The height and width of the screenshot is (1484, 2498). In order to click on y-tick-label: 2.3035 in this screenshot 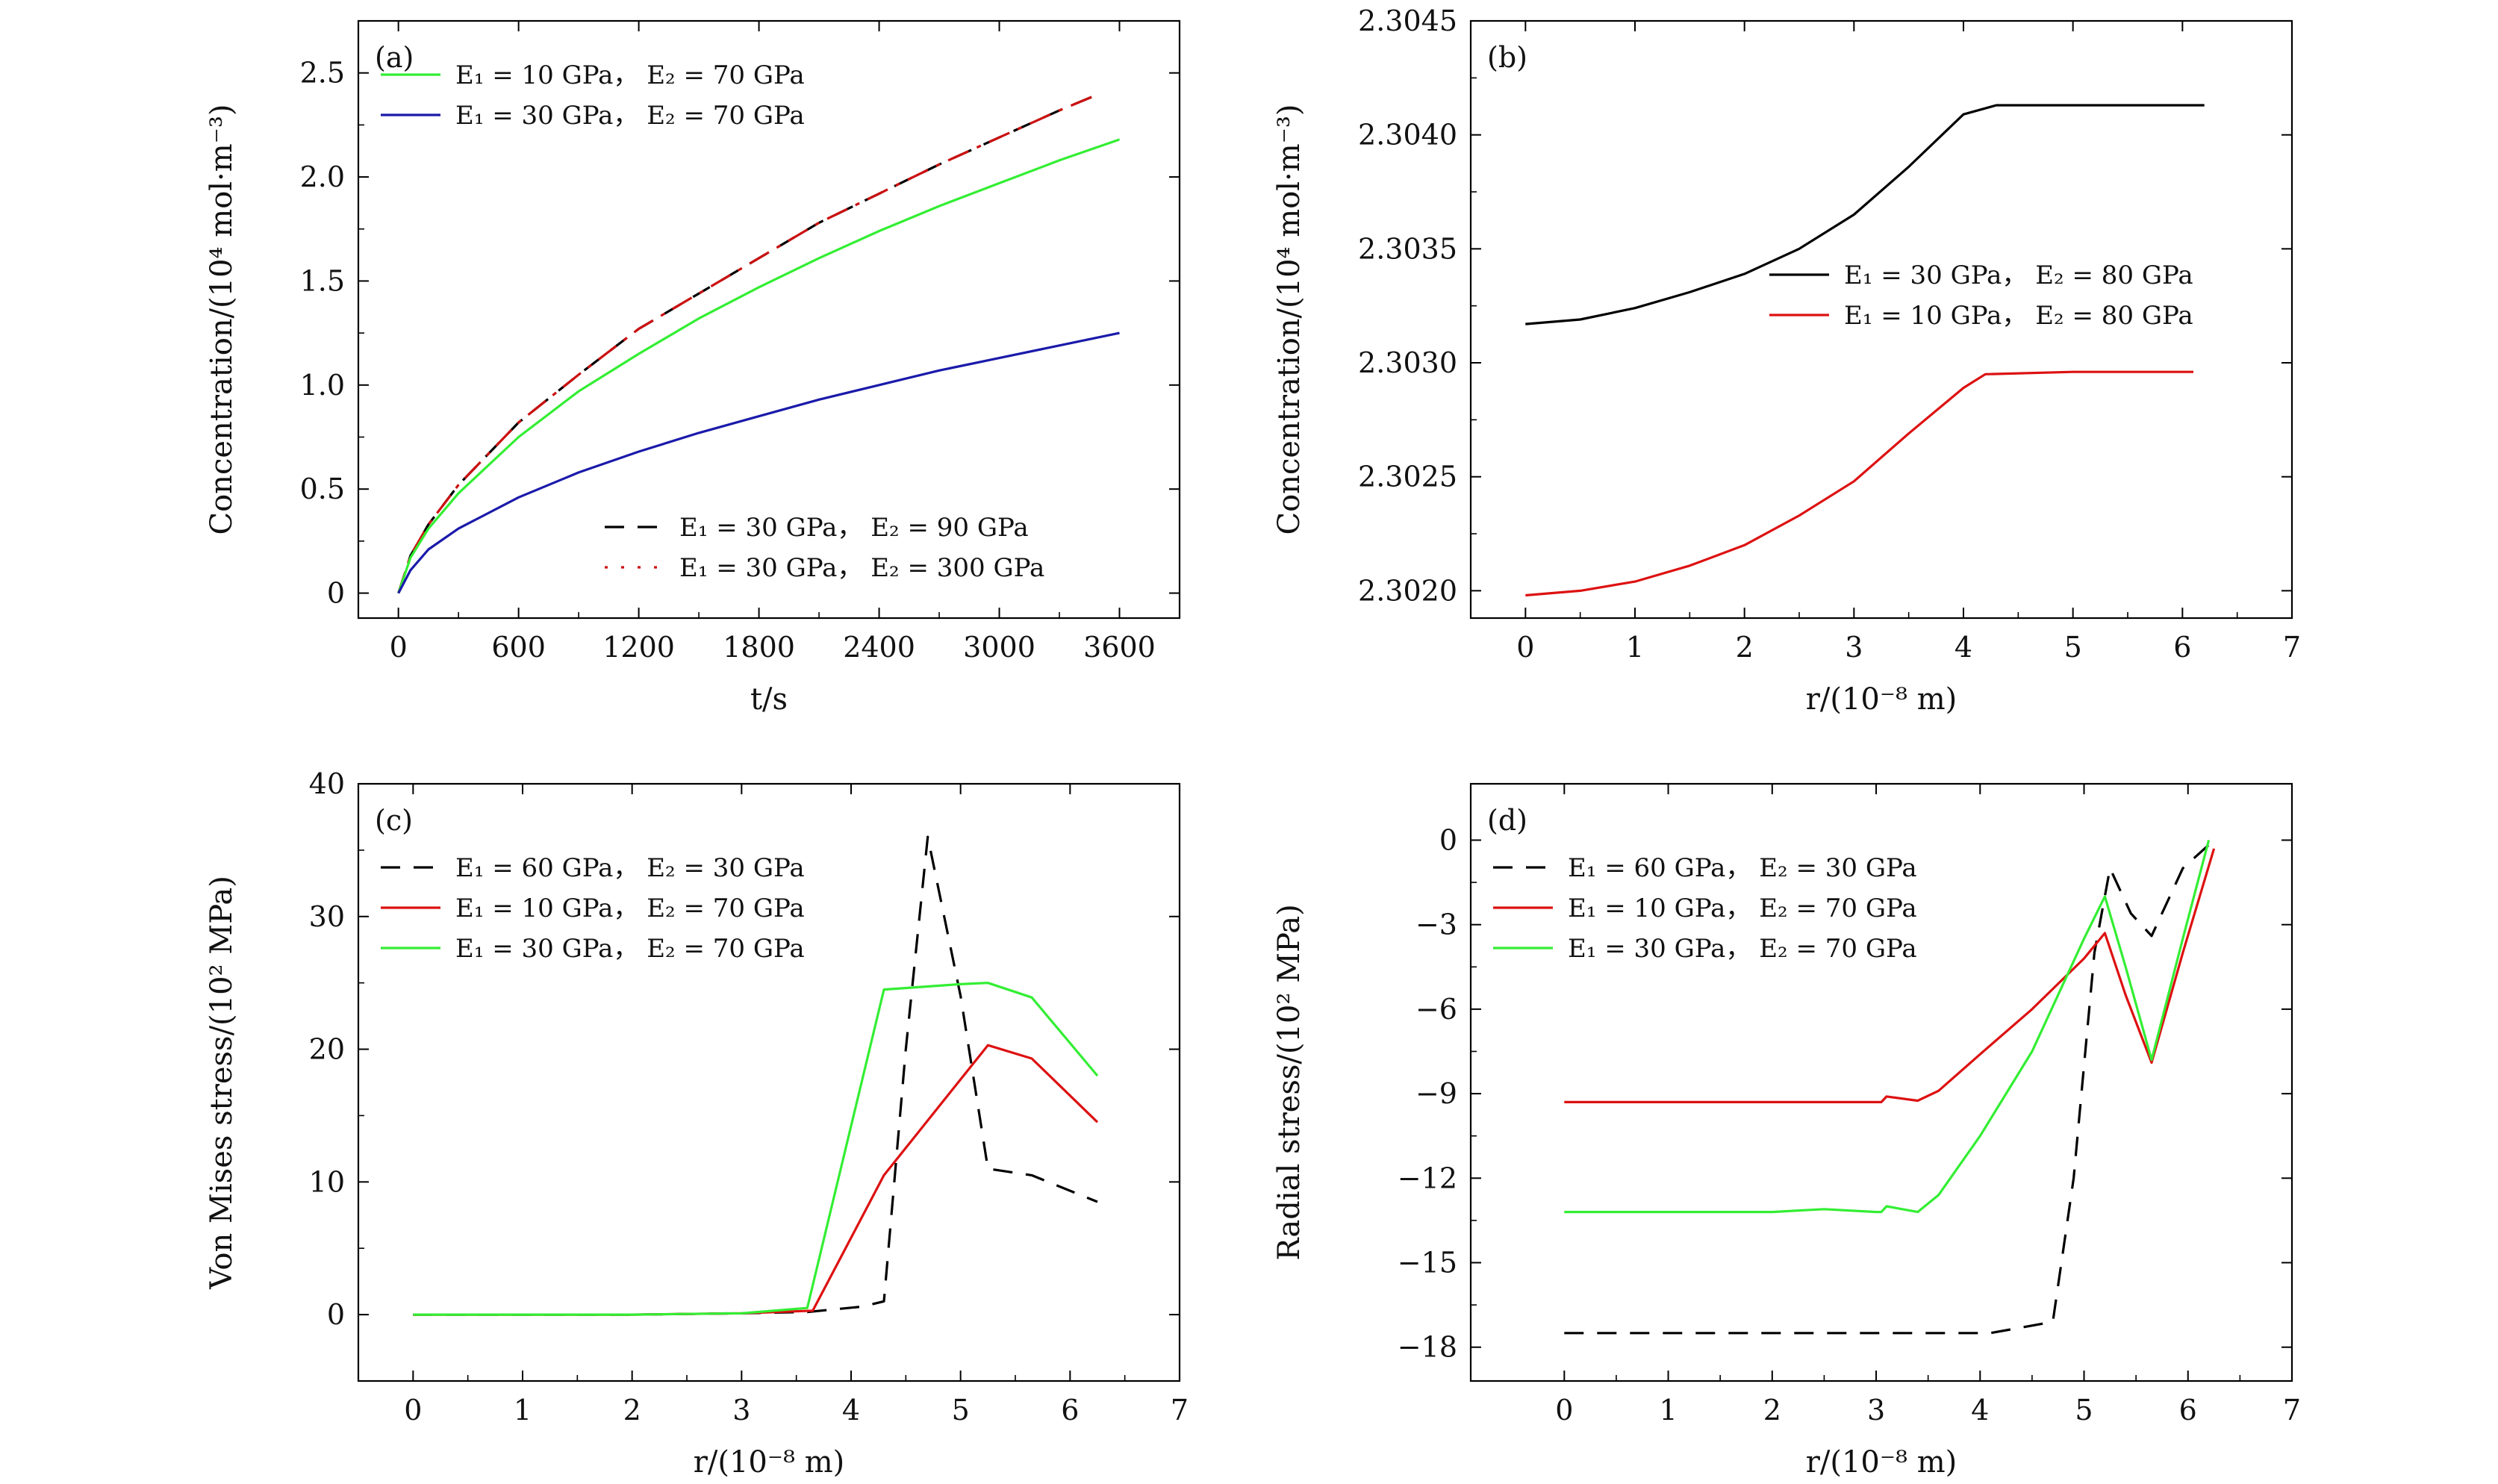, I will do `click(1407, 248)`.